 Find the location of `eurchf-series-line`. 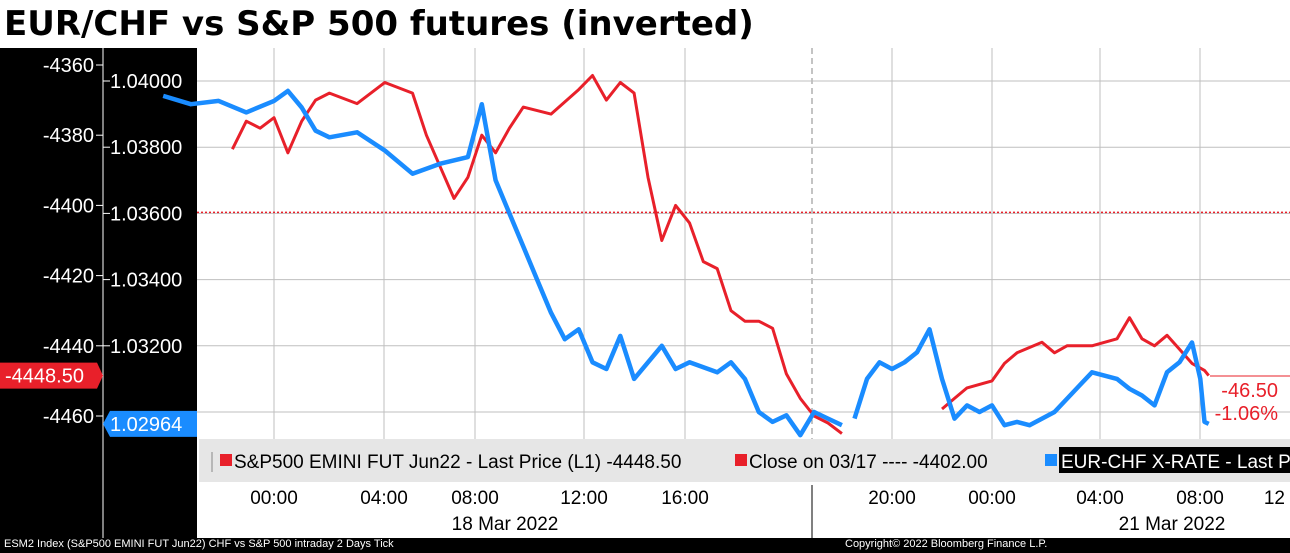

eurchf-series-line is located at coordinates (1031, 377).